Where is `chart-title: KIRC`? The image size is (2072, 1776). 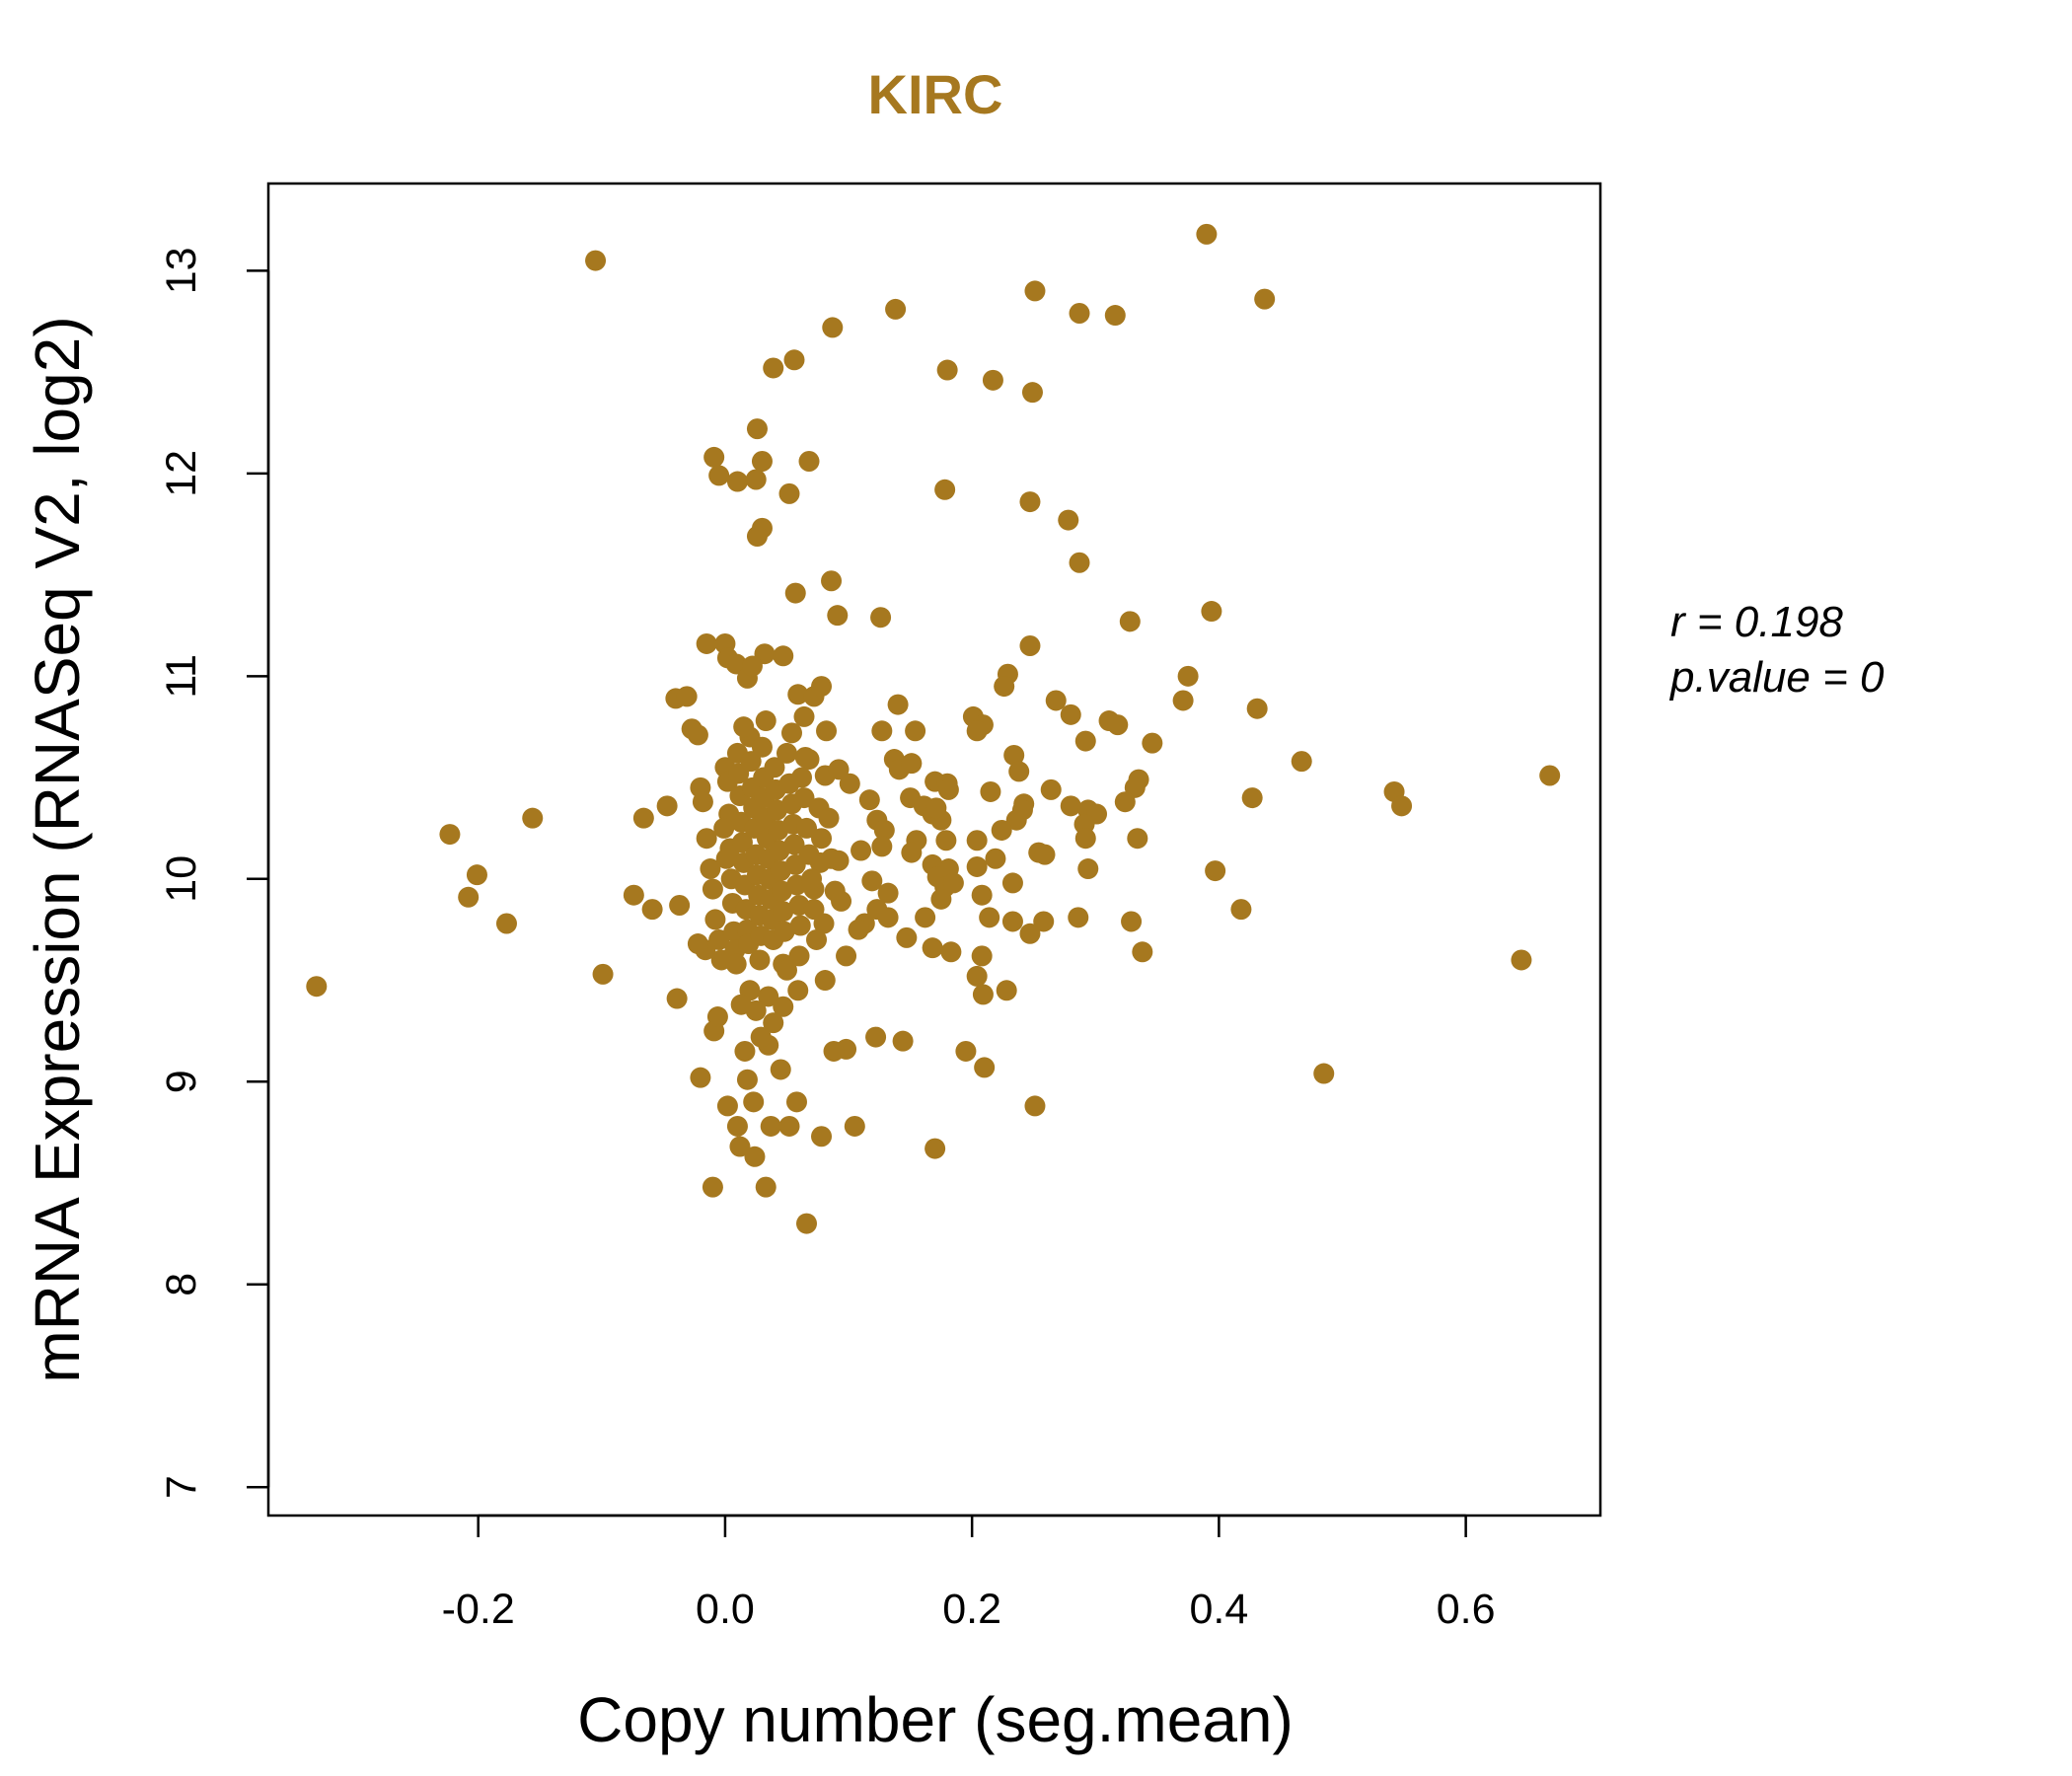
chart-title: KIRC is located at coordinates (936, 94).